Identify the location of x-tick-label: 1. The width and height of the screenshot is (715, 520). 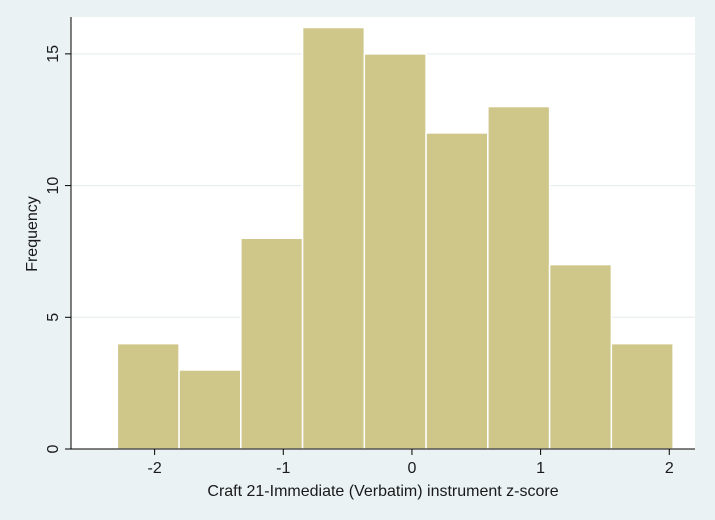
(540, 468).